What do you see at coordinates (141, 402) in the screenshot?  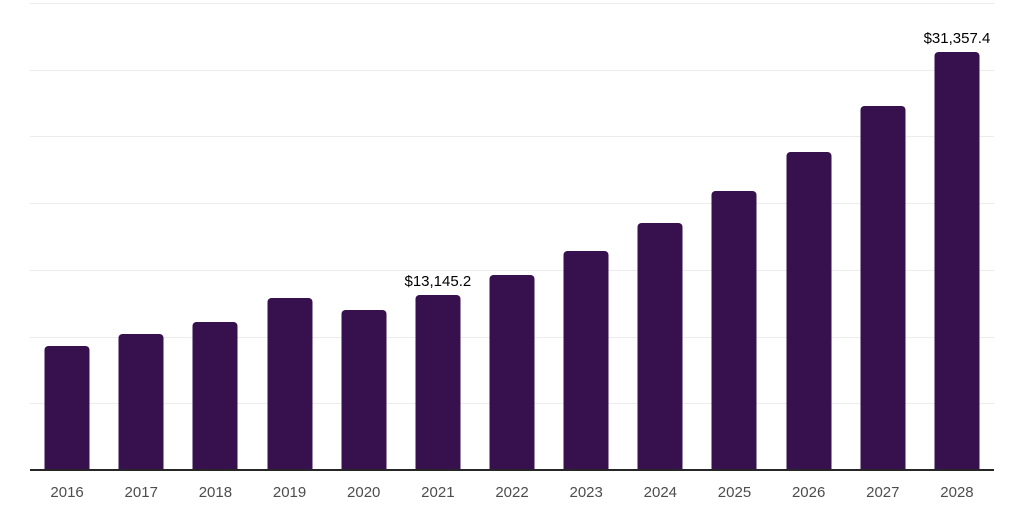 I see `bar-2017` at bounding box center [141, 402].